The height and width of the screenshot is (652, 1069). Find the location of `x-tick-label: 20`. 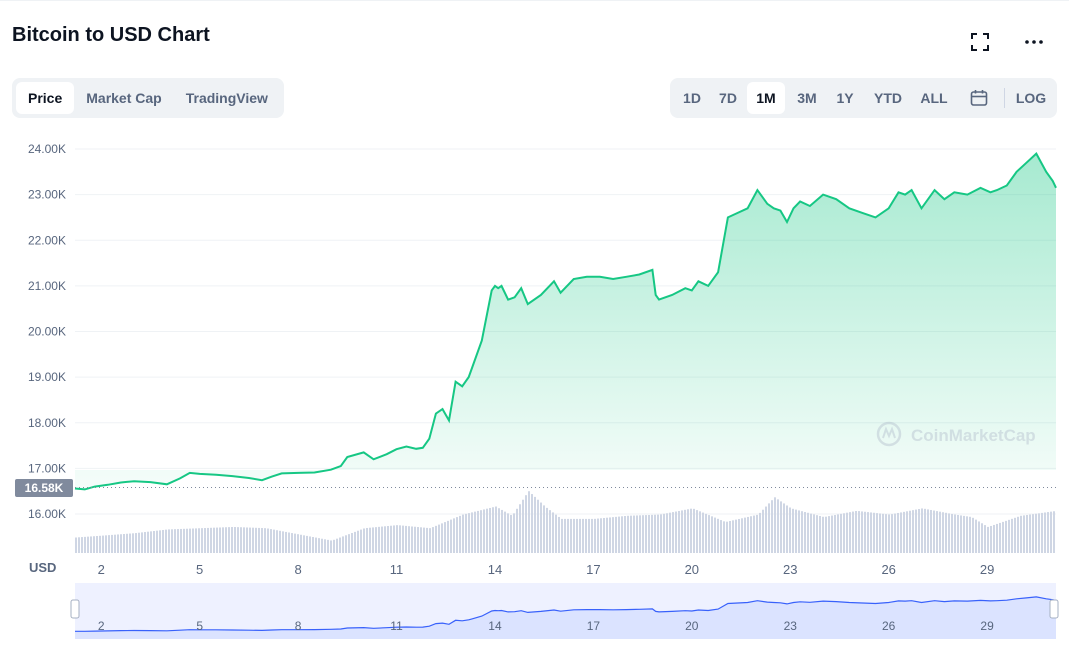

x-tick-label: 20 is located at coordinates (692, 569).